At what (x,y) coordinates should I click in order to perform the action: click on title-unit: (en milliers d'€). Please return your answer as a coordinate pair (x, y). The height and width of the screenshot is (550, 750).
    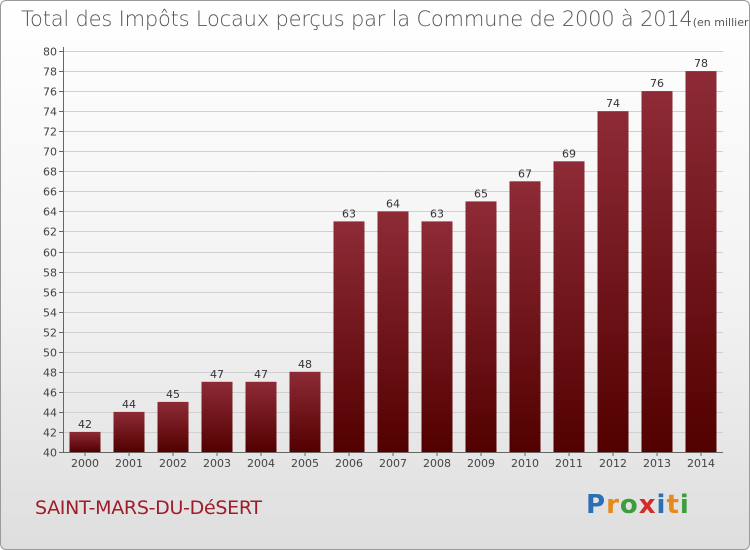
    Looking at the image, I should click on (720, 22).